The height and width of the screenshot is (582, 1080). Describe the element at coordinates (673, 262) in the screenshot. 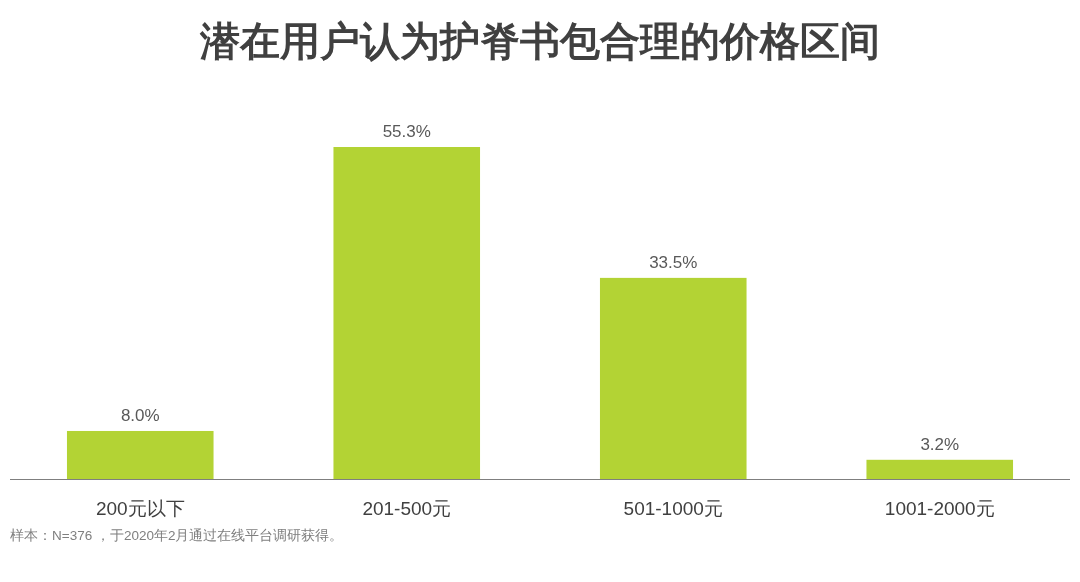

I see `data-label: 33.5%` at that location.